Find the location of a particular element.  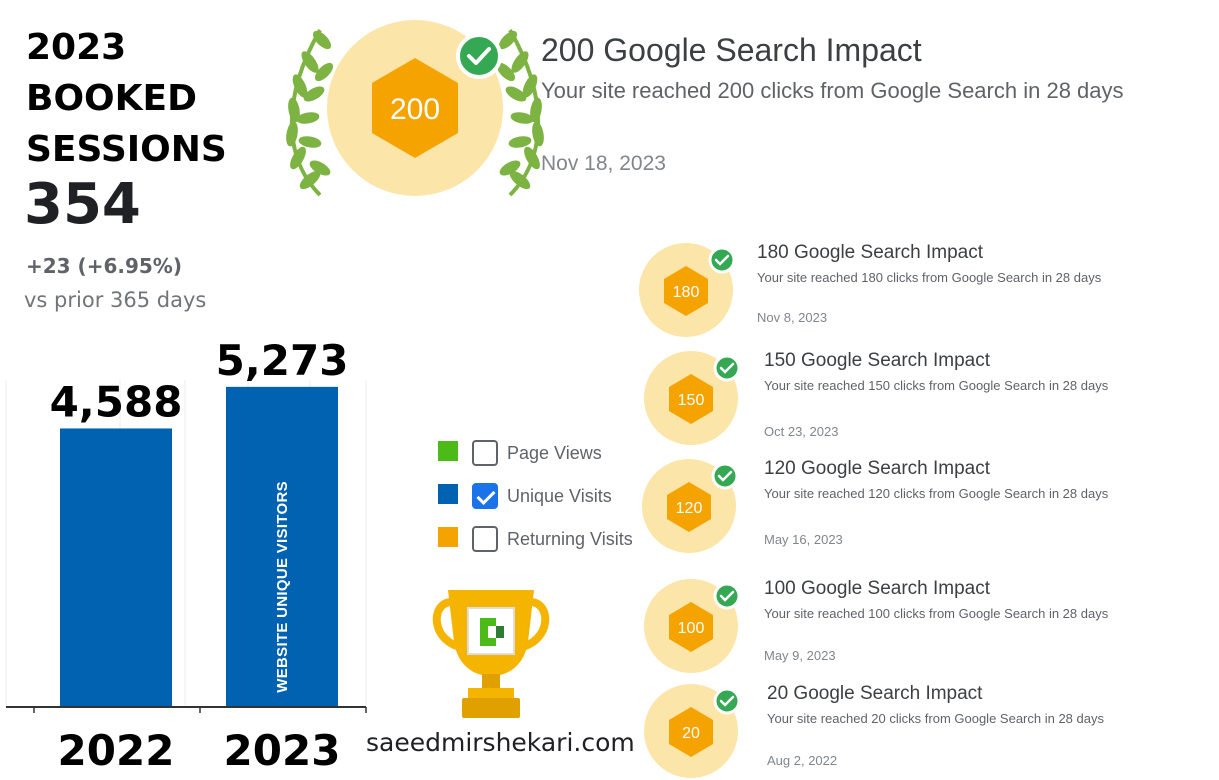

legend-label: Returning Visits is located at coordinates (570, 539).